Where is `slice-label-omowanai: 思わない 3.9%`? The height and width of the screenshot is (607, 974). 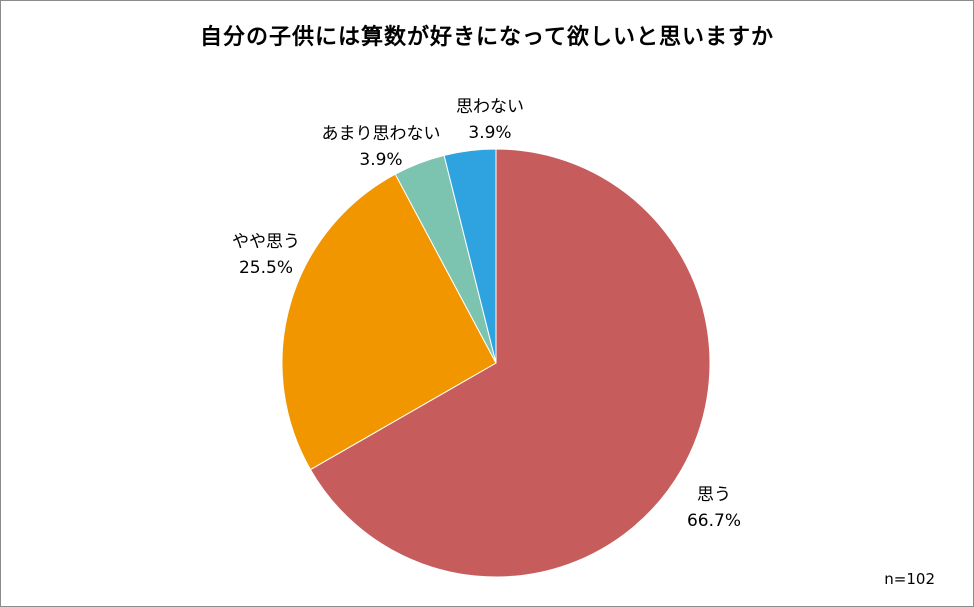
slice-label-omowanai: 思わない 3.9% is located at coordinates (490, 120).